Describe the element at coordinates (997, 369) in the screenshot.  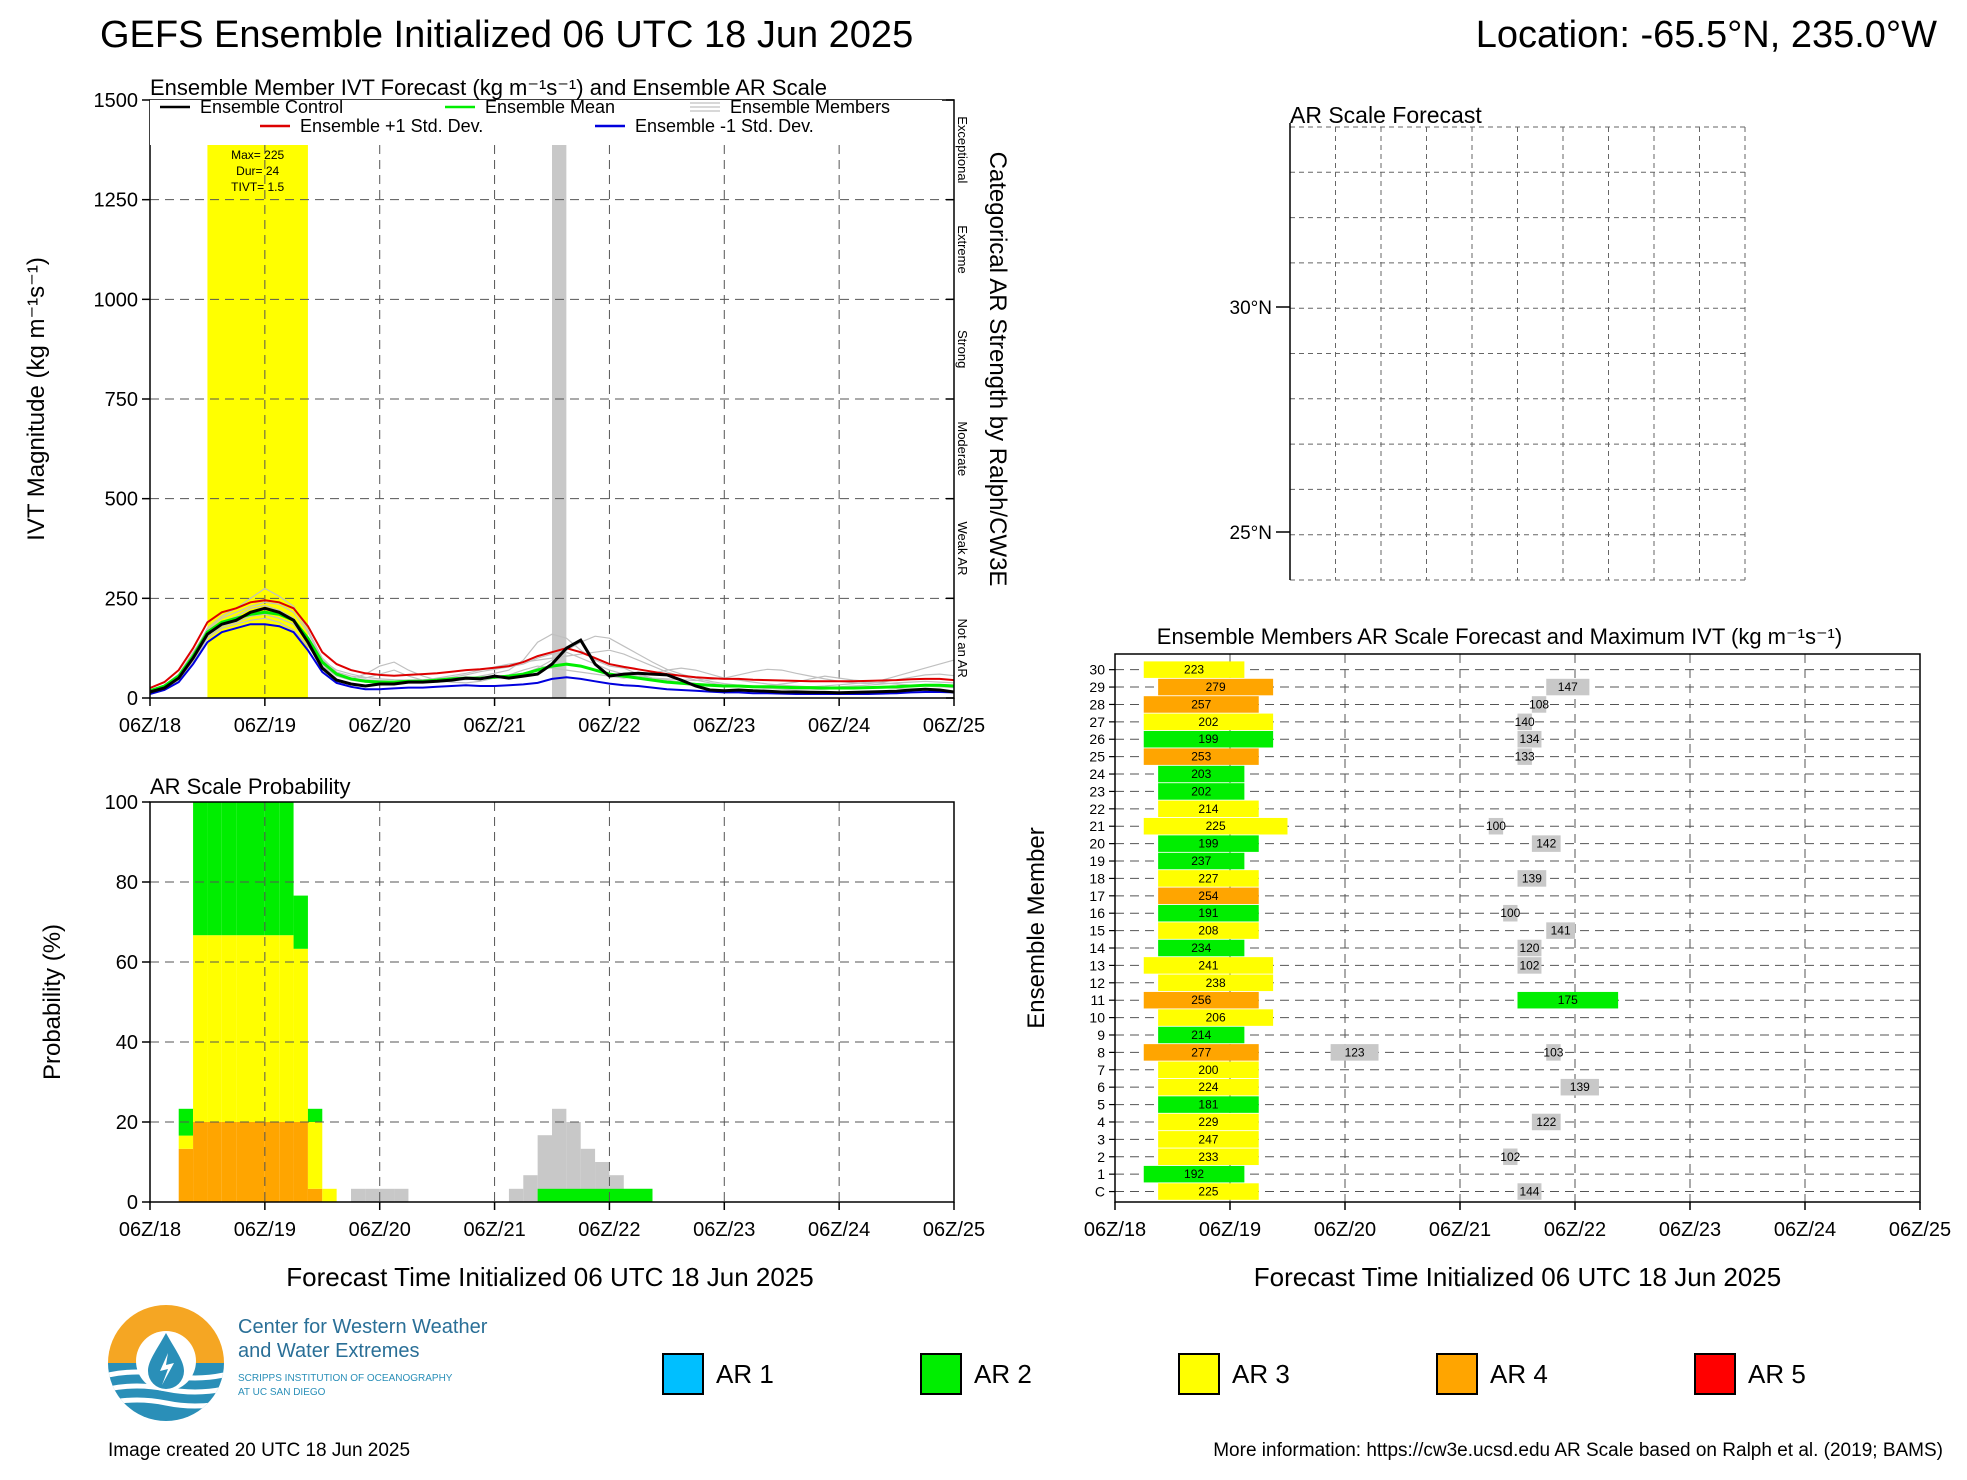
I see `right-axis-label: Categorical AR Strength by Ralph/CW3E` at that location.